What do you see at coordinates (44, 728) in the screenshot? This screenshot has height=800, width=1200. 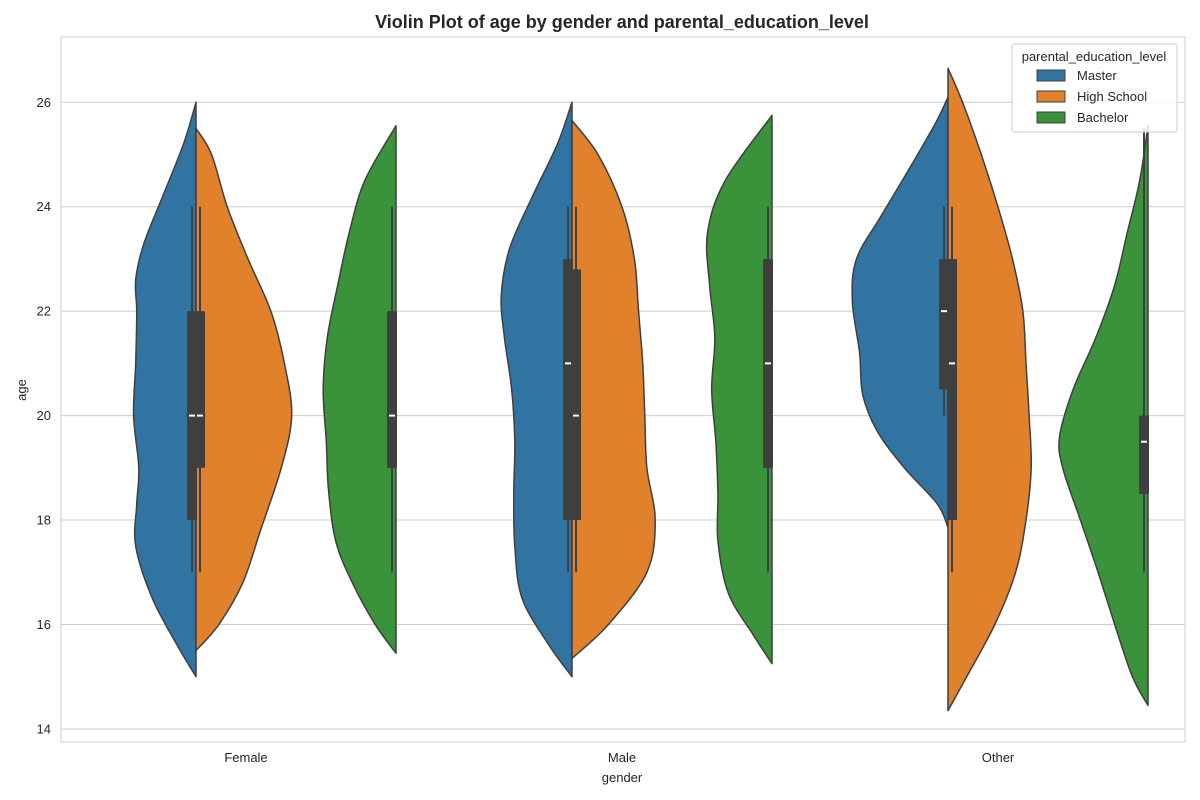 I see `y-tick-label: 14` at bounding box center [44, 728].